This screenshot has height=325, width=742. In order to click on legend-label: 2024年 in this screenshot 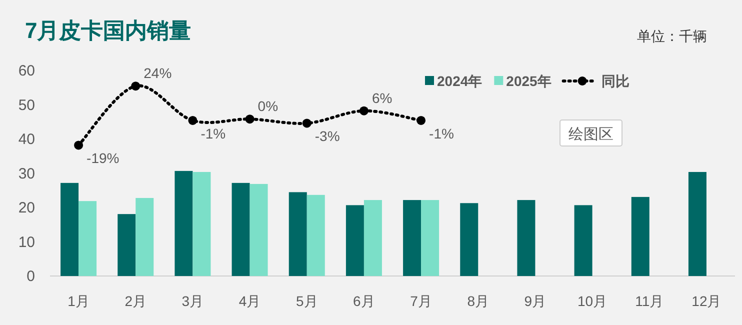, I will do `click(459, 81)`.